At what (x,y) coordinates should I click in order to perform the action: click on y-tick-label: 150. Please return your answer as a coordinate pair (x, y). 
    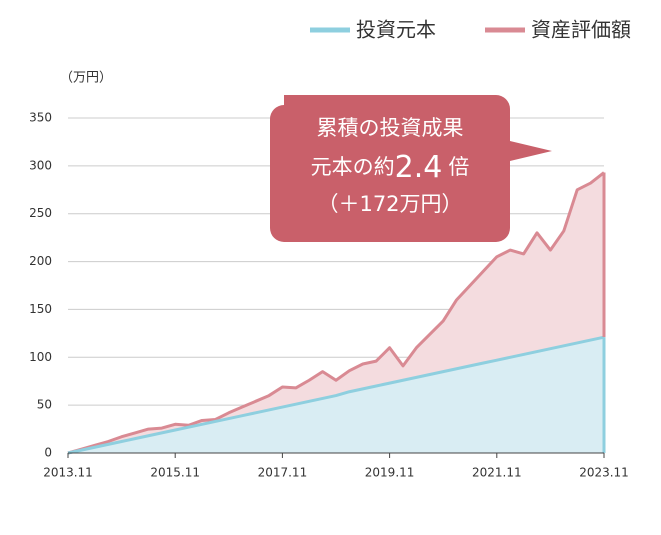
    Looking at the image, I should click on (40, 309).